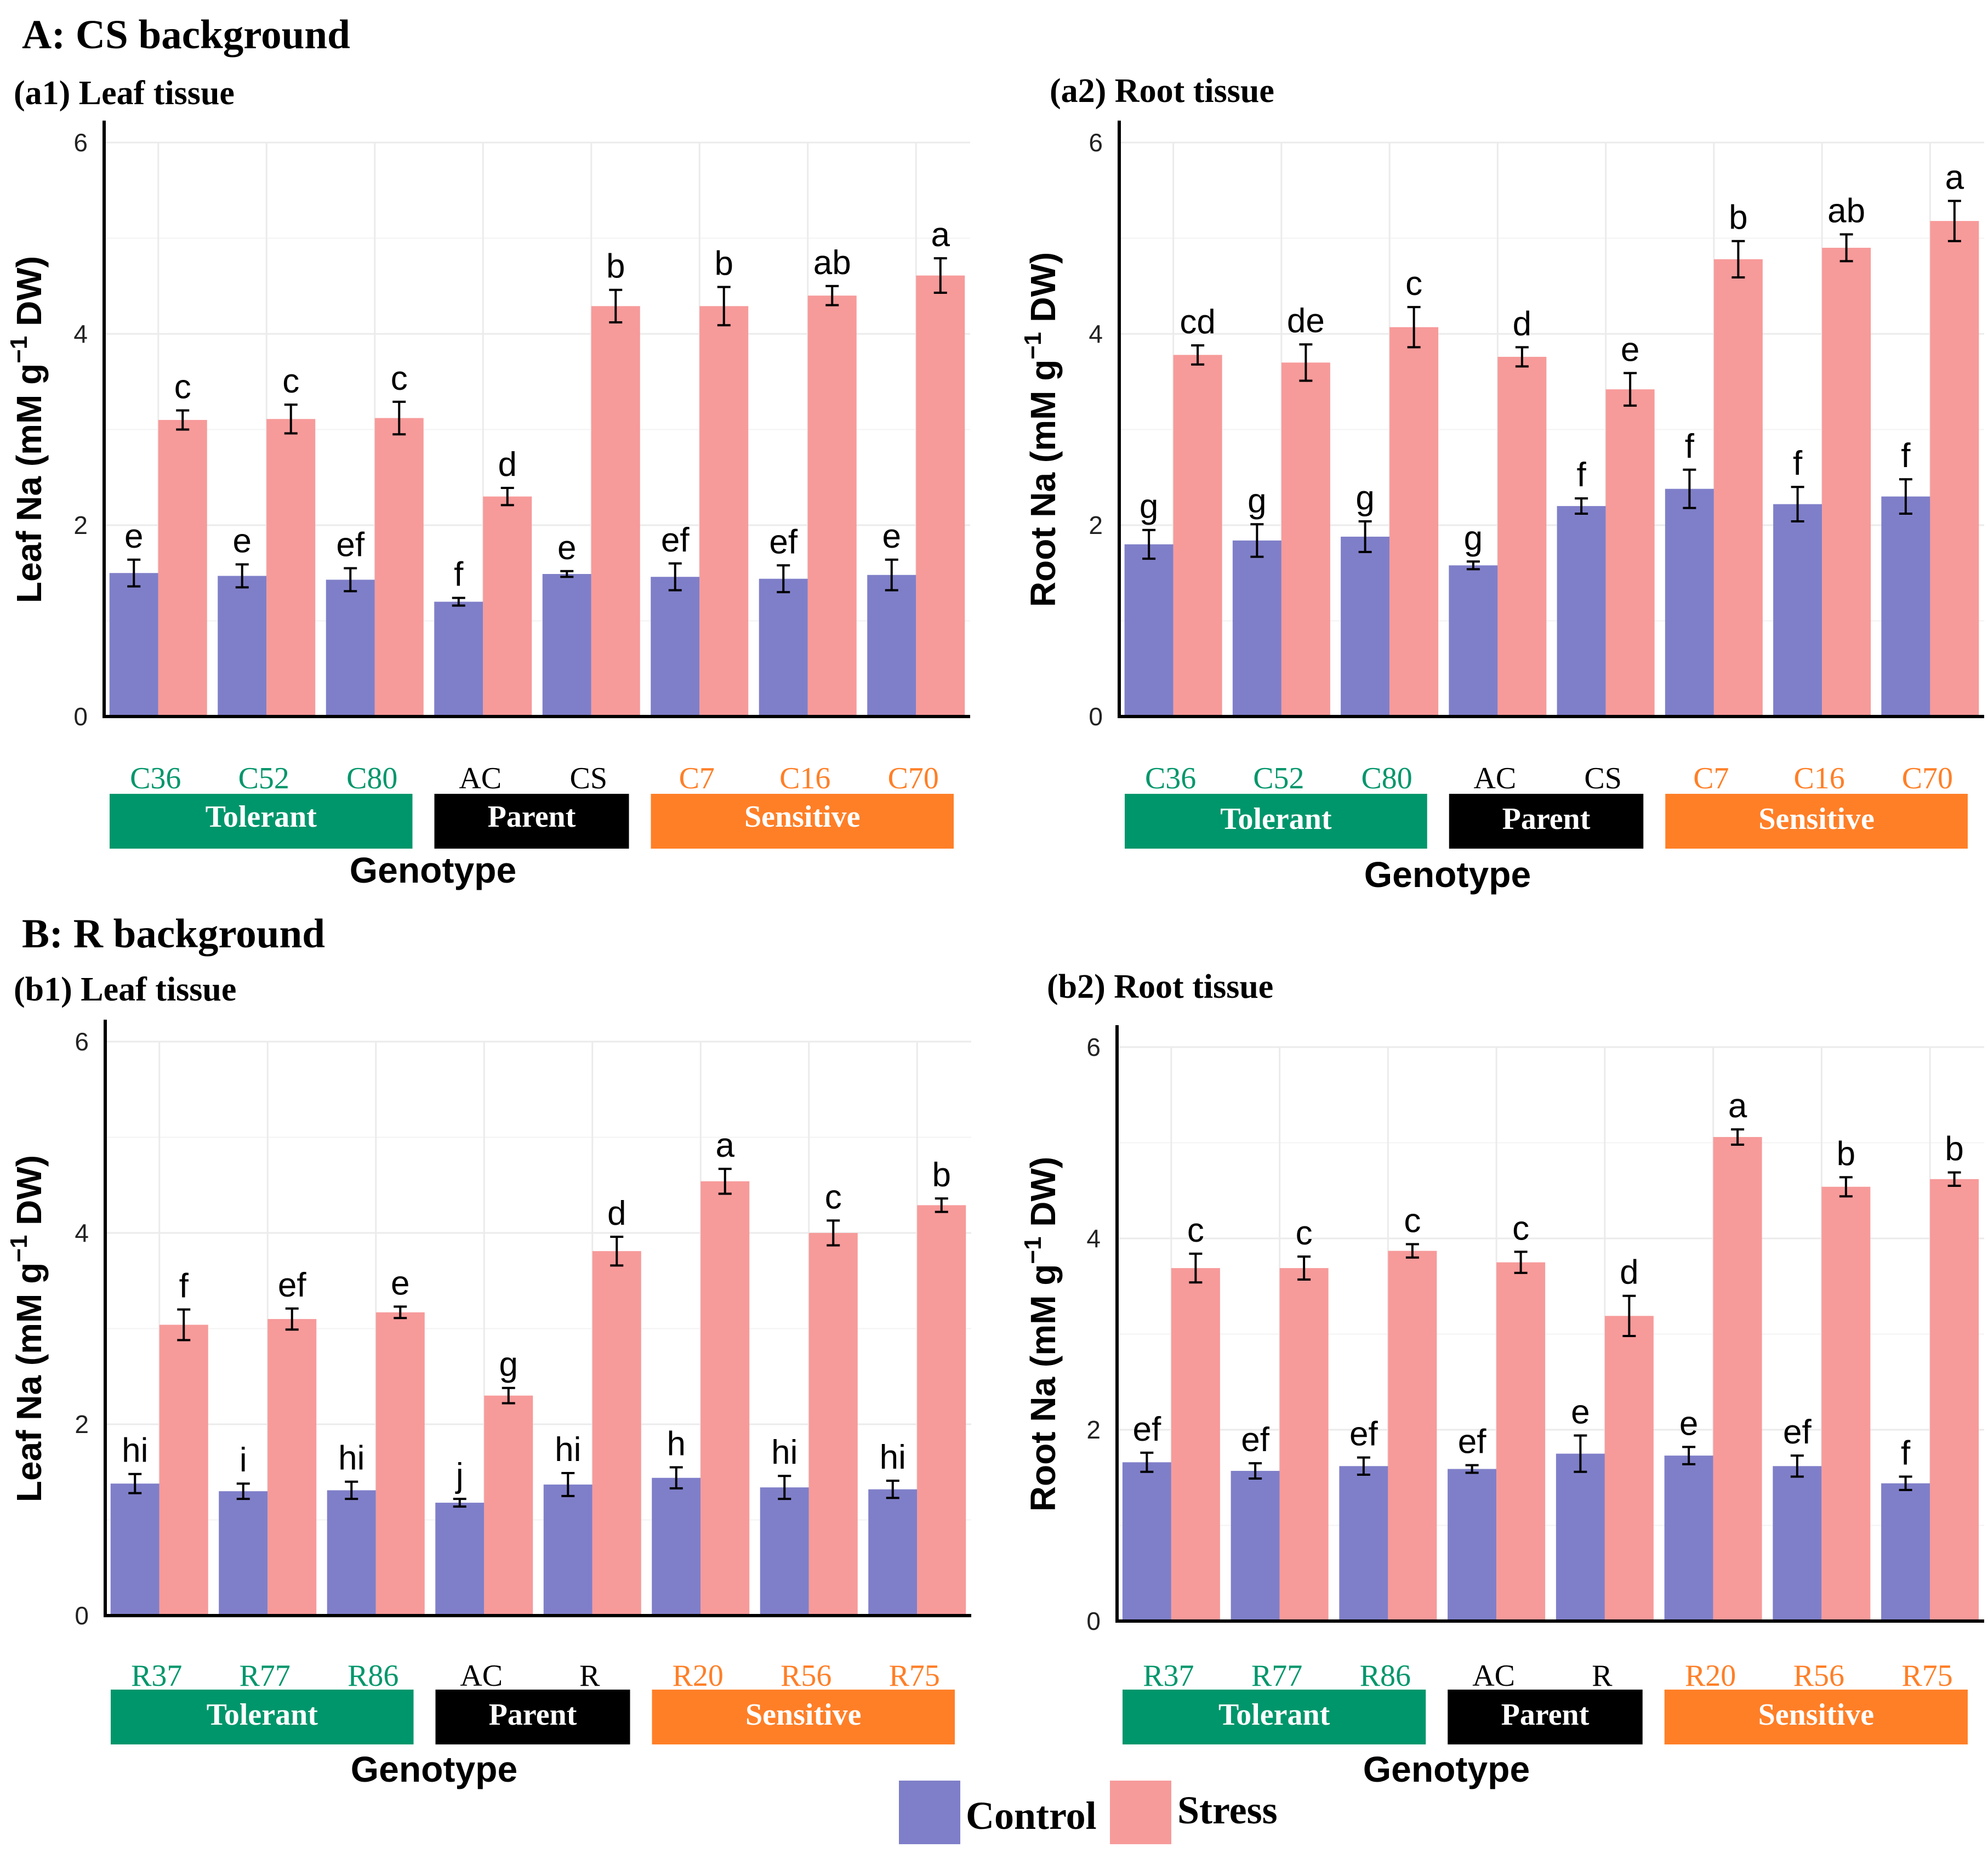 This screenshot has height=1859, width=1988. I want to click on stress-bar-R37, so click(1195, 1444).